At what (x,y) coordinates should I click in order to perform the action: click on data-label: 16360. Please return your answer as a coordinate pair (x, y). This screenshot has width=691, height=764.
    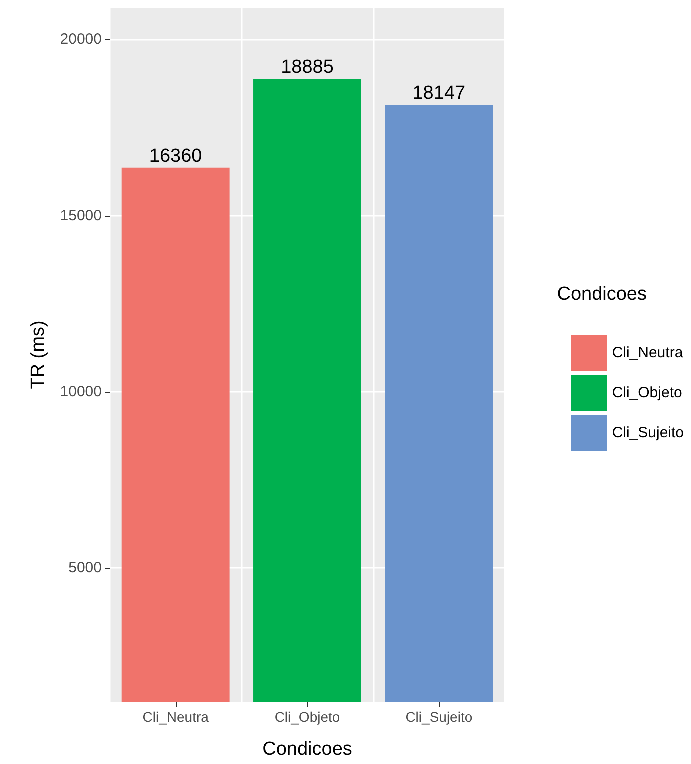
    Looking at the image, I should click on (175, 156).